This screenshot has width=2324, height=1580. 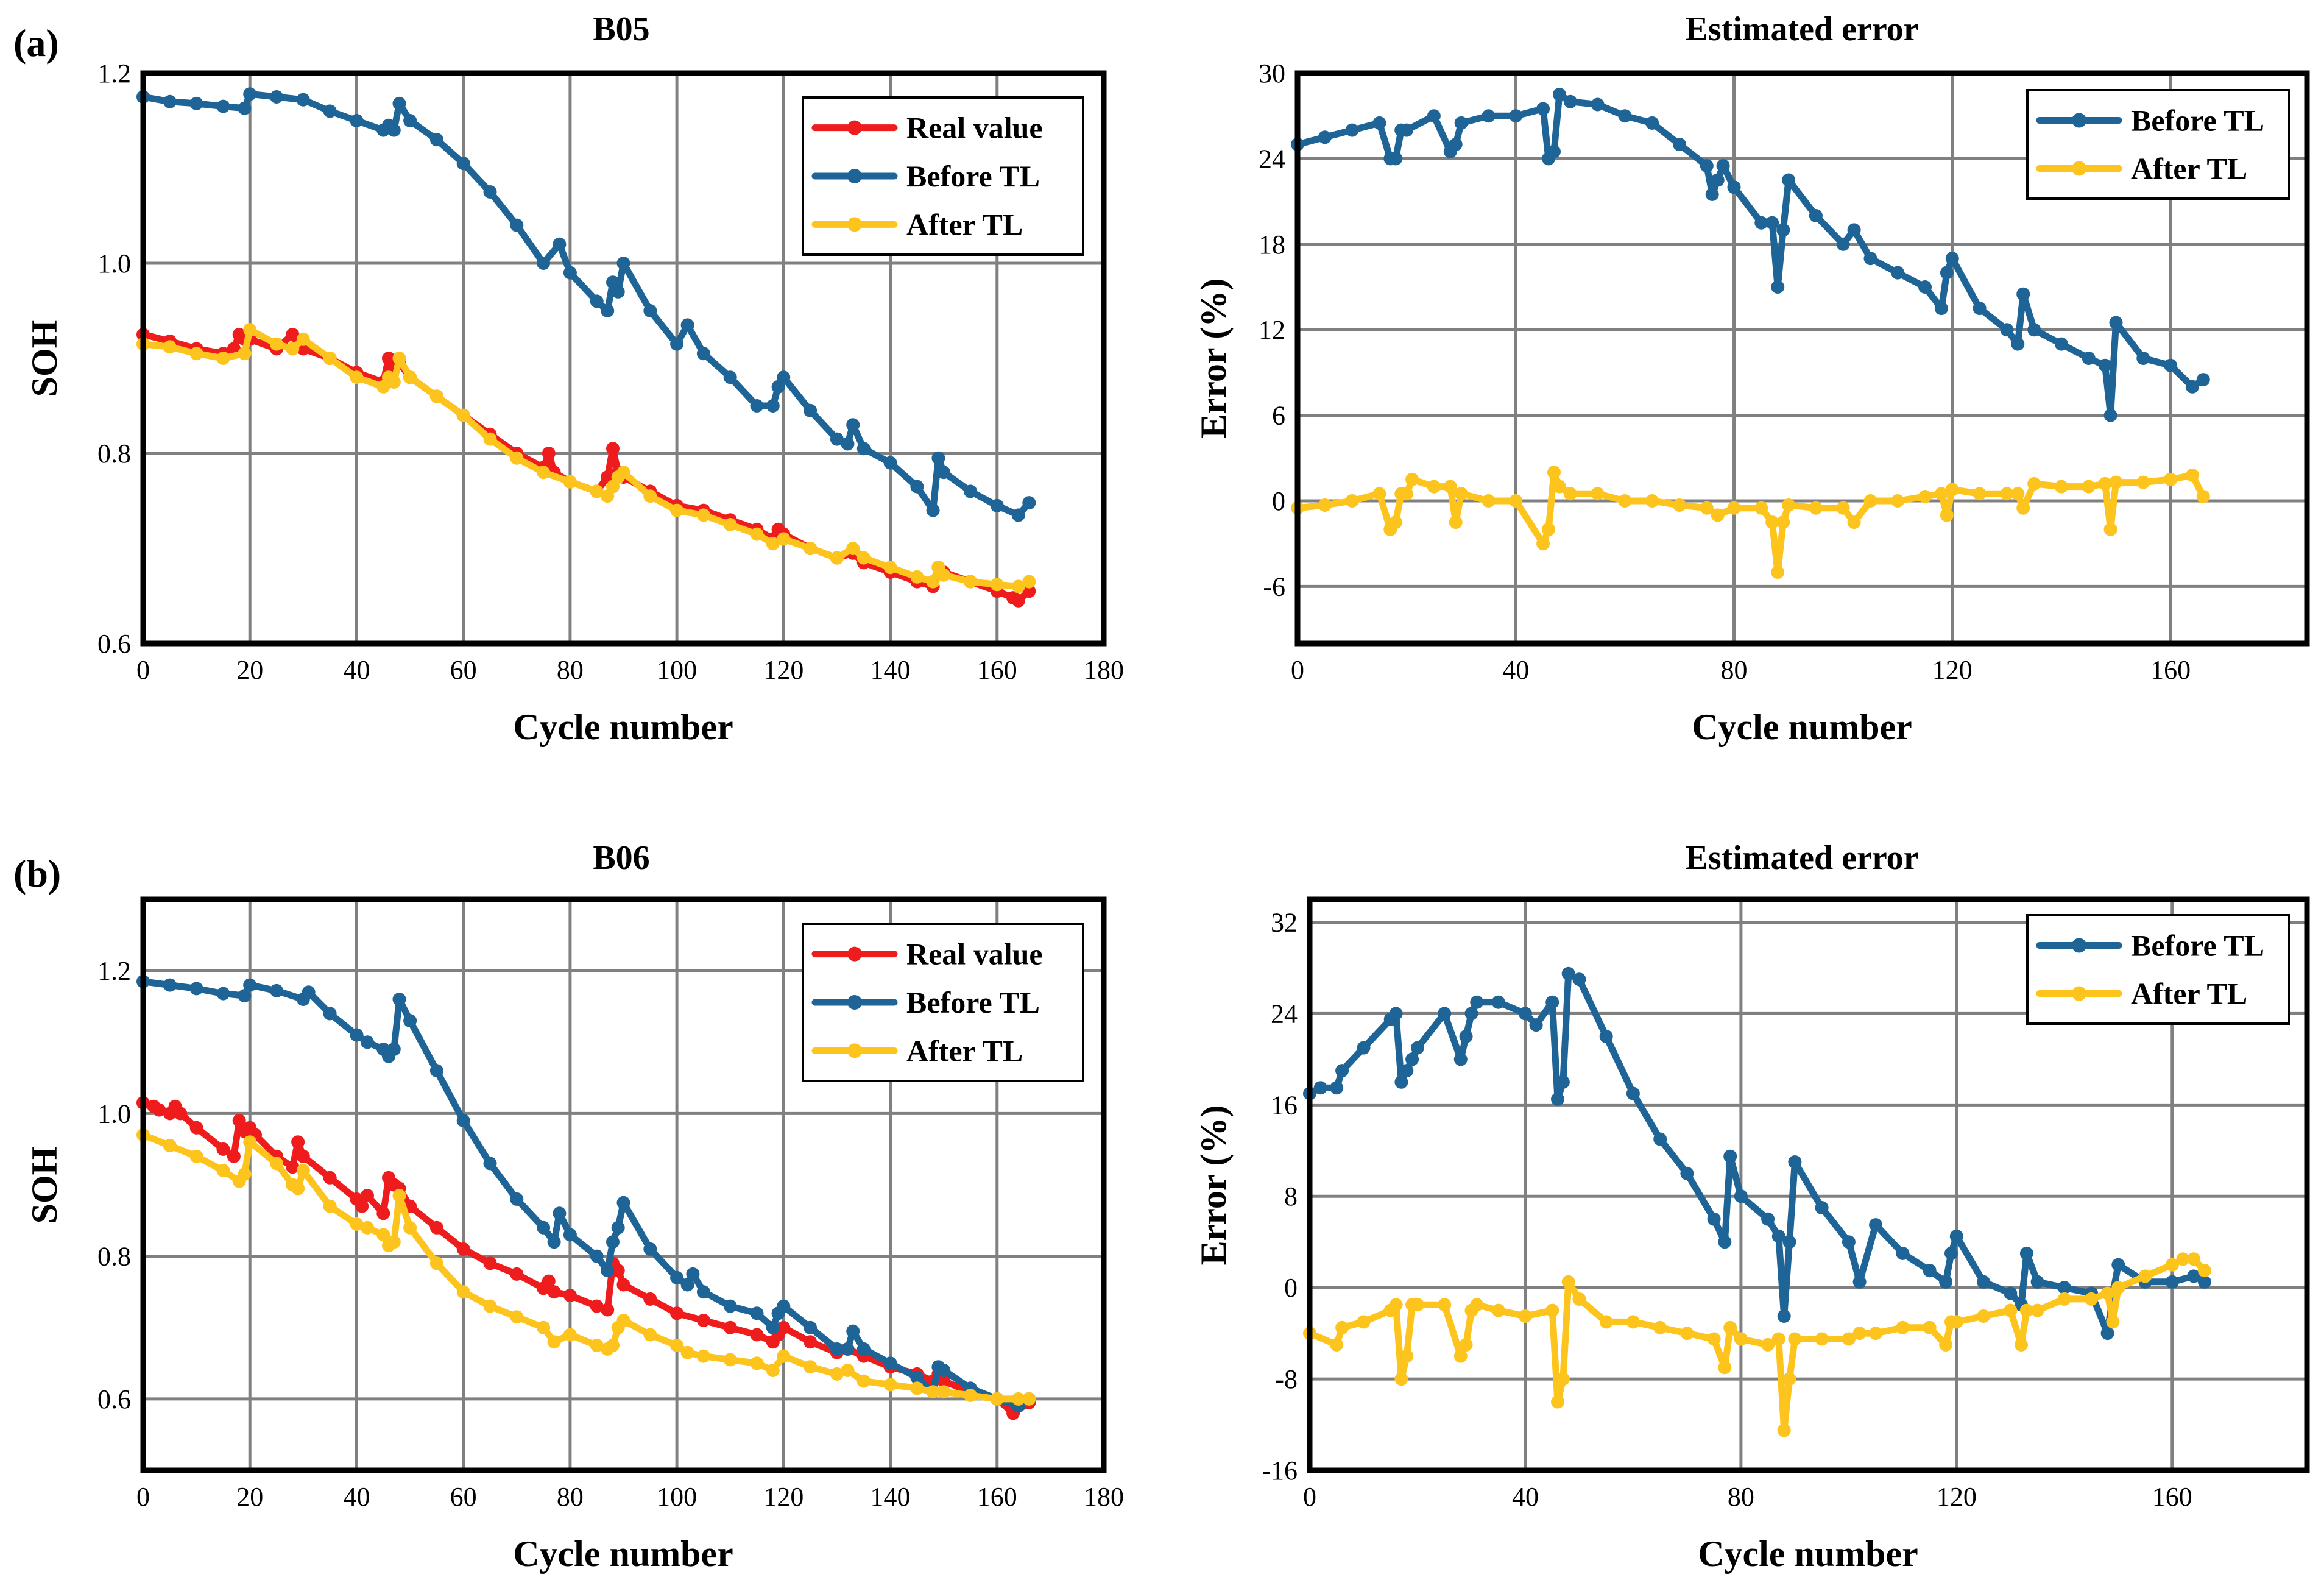 What do you see at coordinates (630, 1497) in the screenshot?
I see `x-tick-labels: 0 20 40 60 80 100 120 140 160 180` at bounding box center [630, 1497].